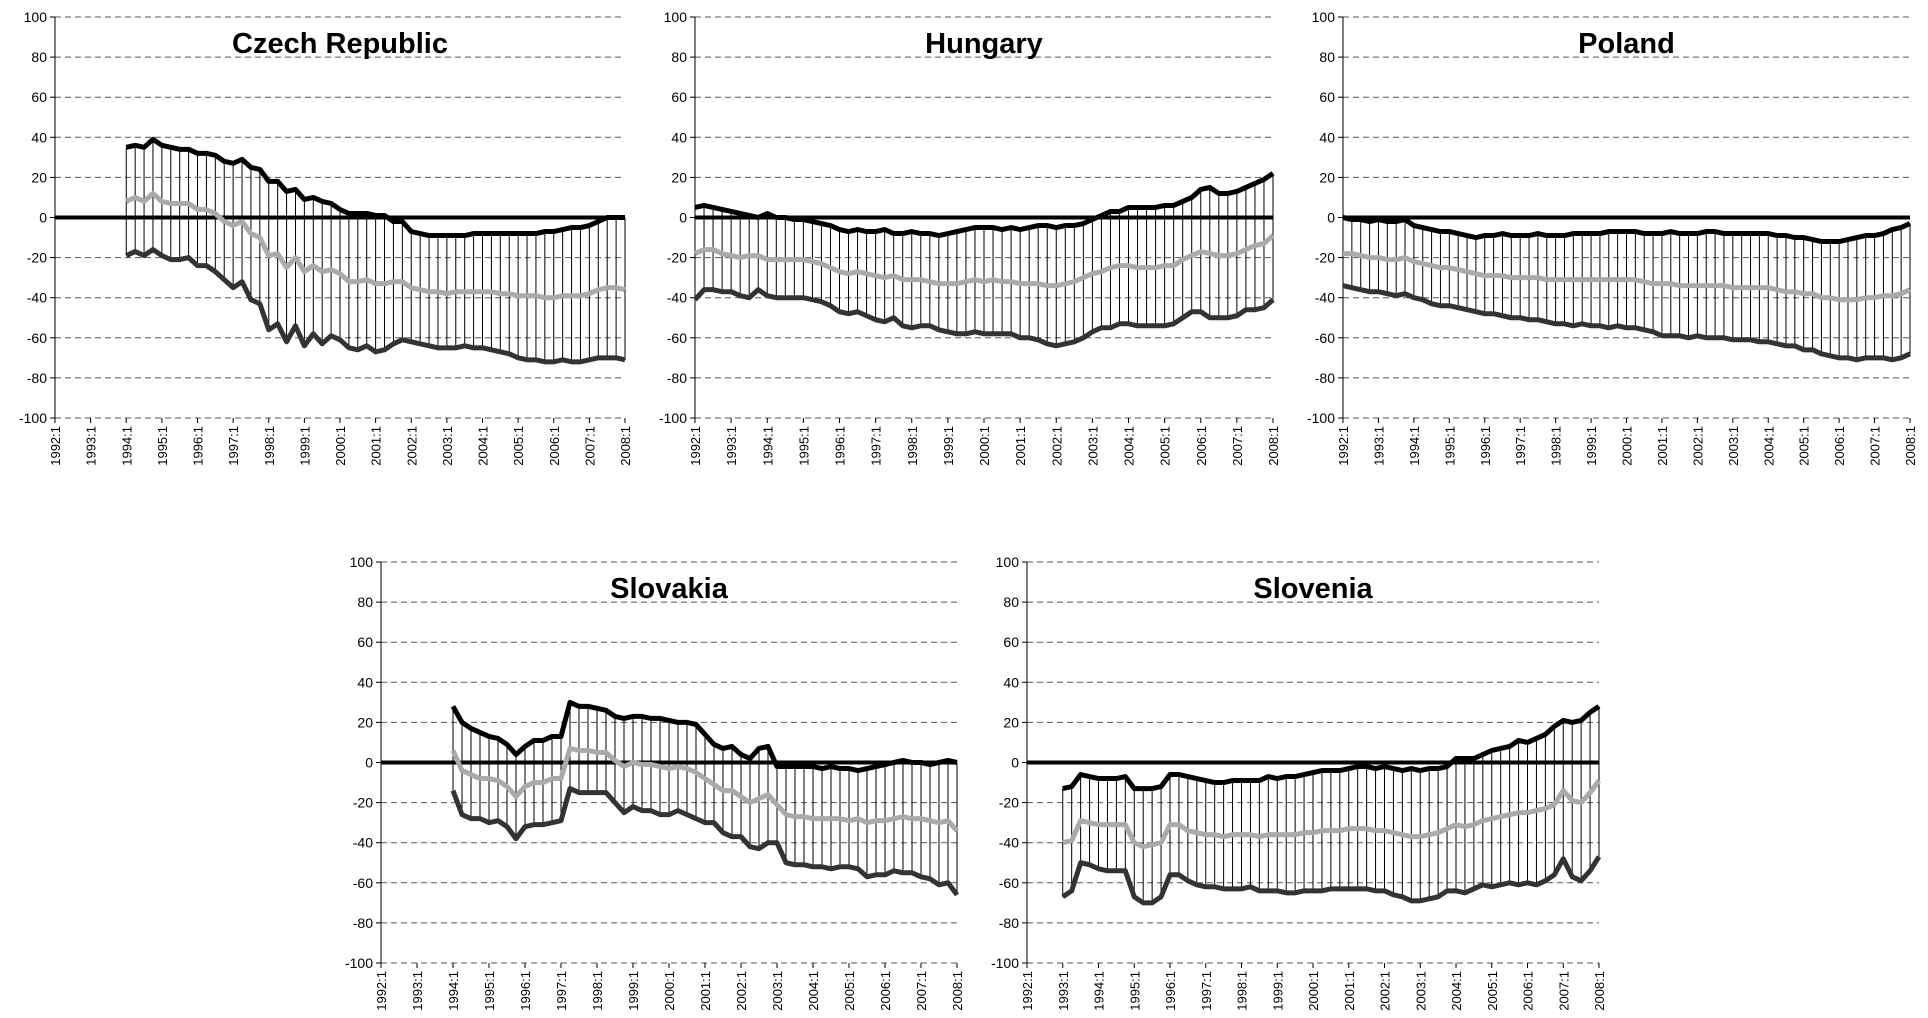  I want to click on chart-title: Czech Republic, so click(340, 44).